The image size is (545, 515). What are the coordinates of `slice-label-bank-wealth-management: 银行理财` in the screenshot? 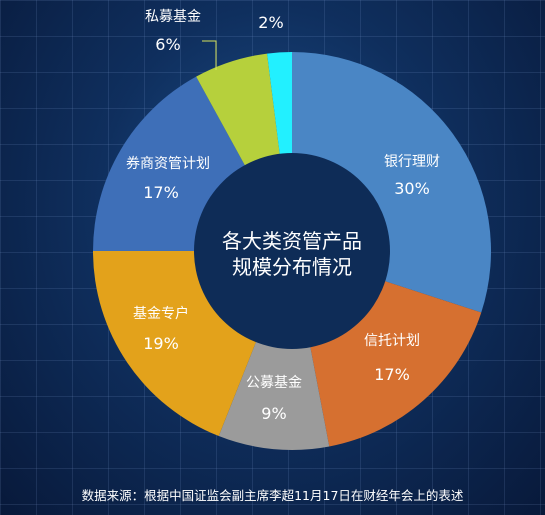 It's located at (412, 162).